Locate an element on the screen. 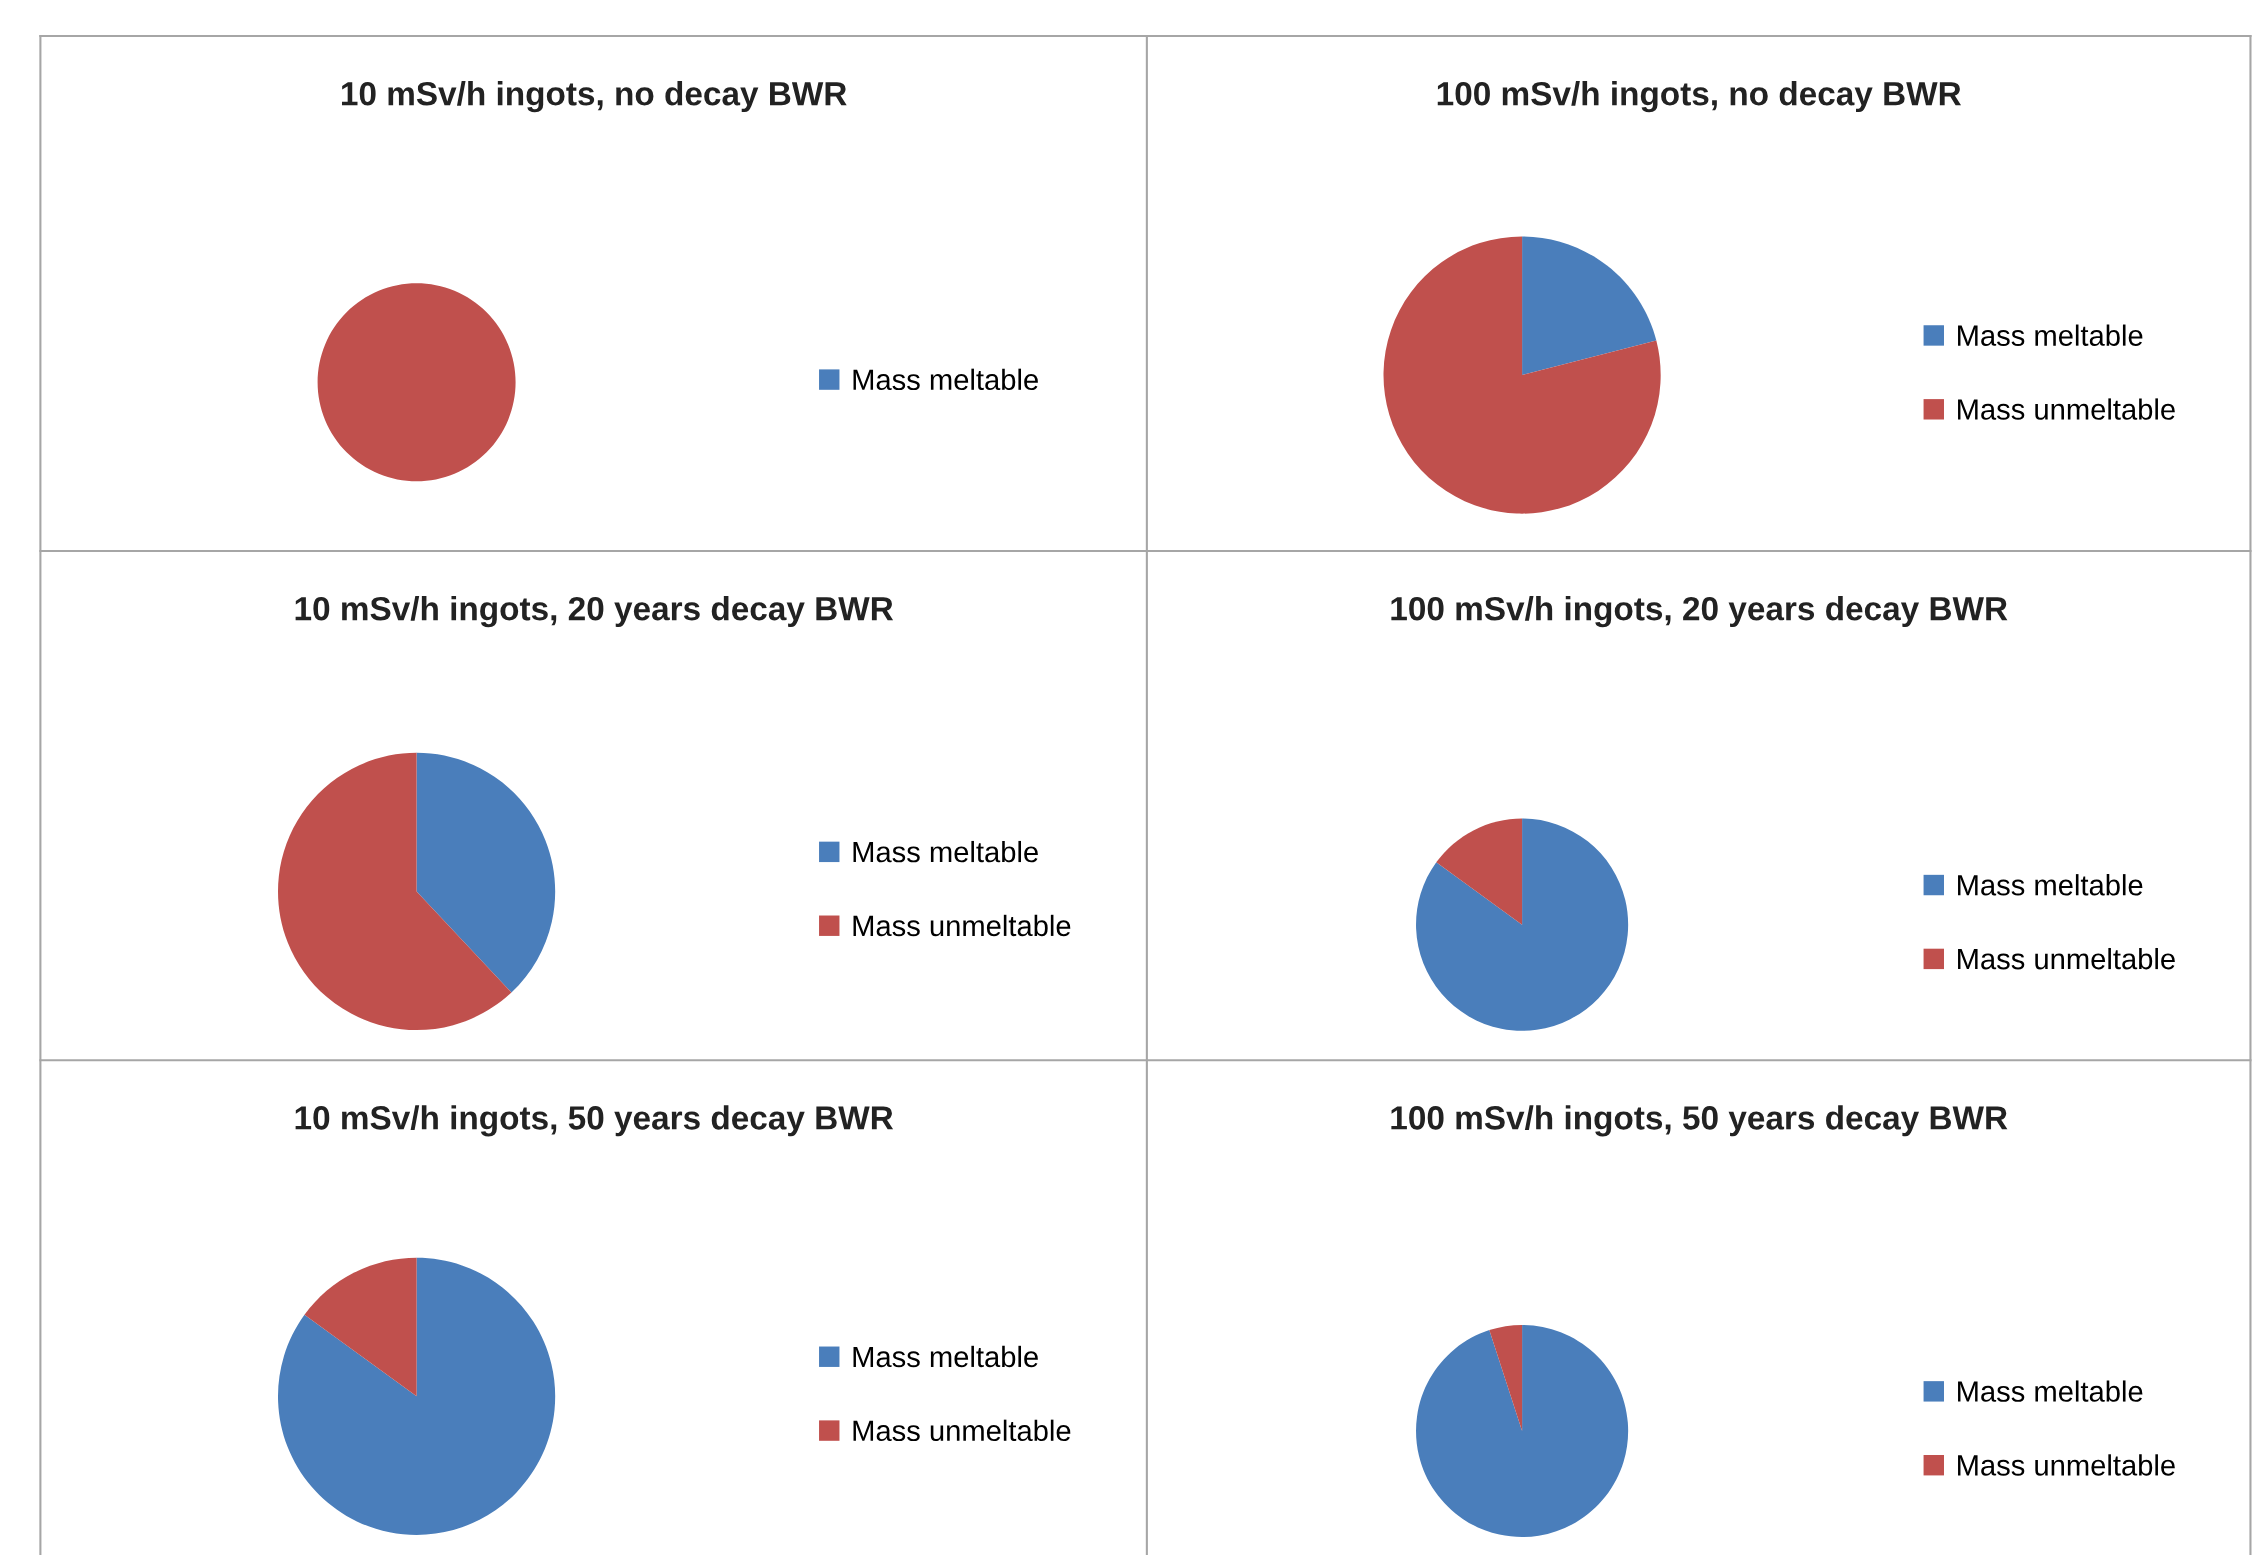 The image size is (2262, 1555). chart-title: 100 mSv/h ingots, 20 years decay BWR is located at coordinates (1699, 612).